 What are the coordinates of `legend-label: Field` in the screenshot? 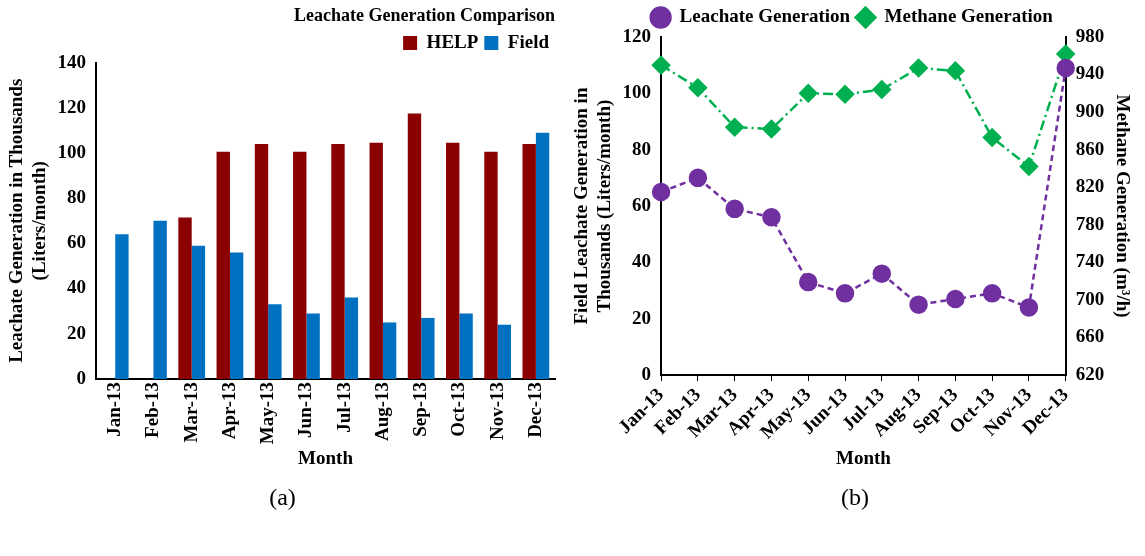 It's located at (528, 42).